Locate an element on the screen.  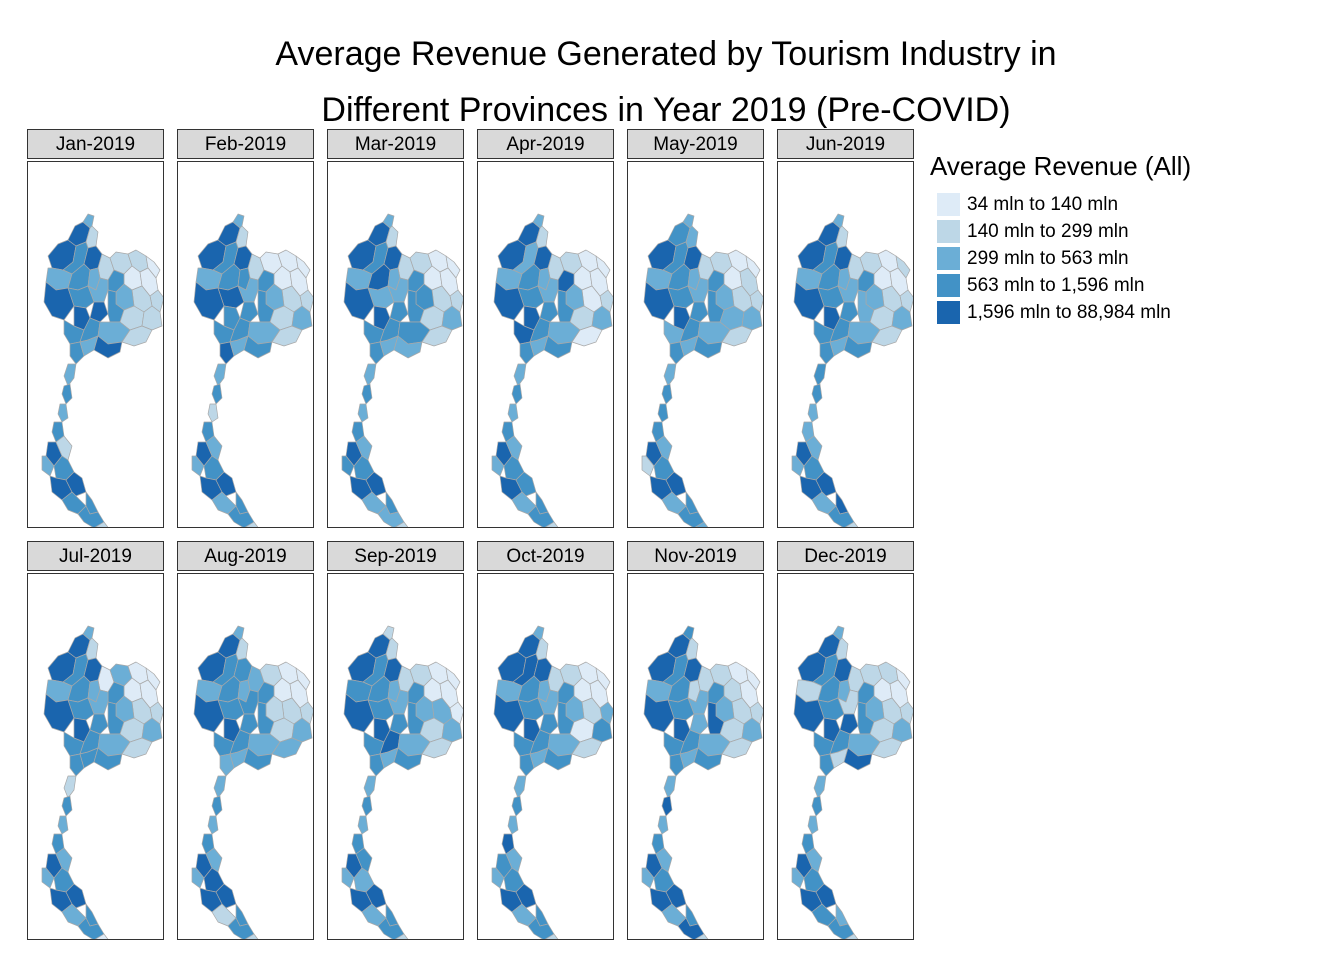
legend-label: 140 mln to 299 mln is located at coordinates (1048, 231).